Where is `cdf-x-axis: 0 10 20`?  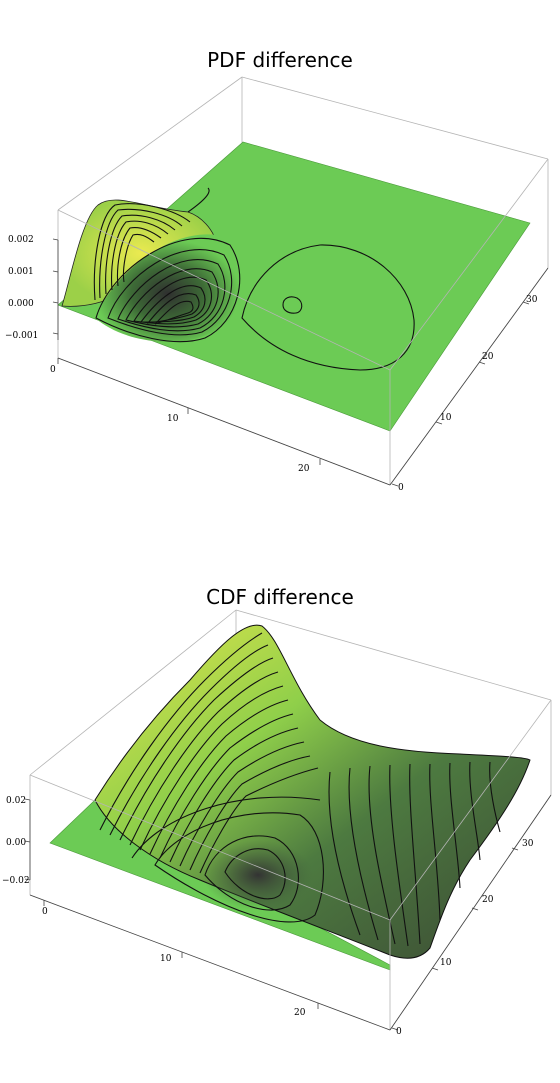
cdf-x-axis: 0 10 20 is located at coordinates (210, 962).